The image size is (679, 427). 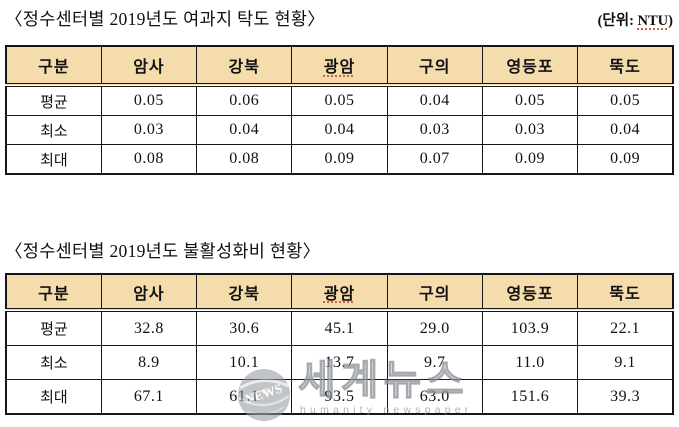 What do you see at coordinates (148, 362) in the screenshot?
I see `table-cell: 8.9` at bounding box center [148, 362].